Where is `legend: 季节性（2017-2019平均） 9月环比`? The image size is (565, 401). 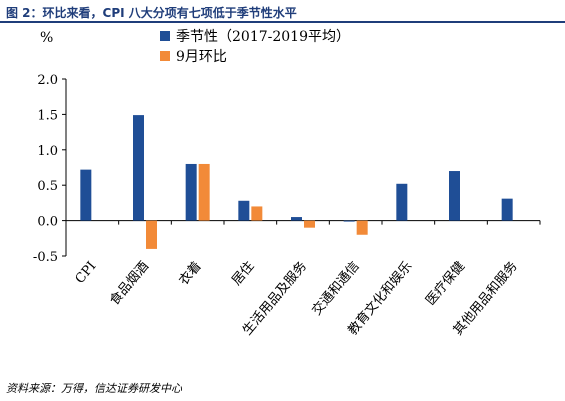
legend: 季节性（2017-2019平均） 9月环比 is located at coordinates (255, 46).